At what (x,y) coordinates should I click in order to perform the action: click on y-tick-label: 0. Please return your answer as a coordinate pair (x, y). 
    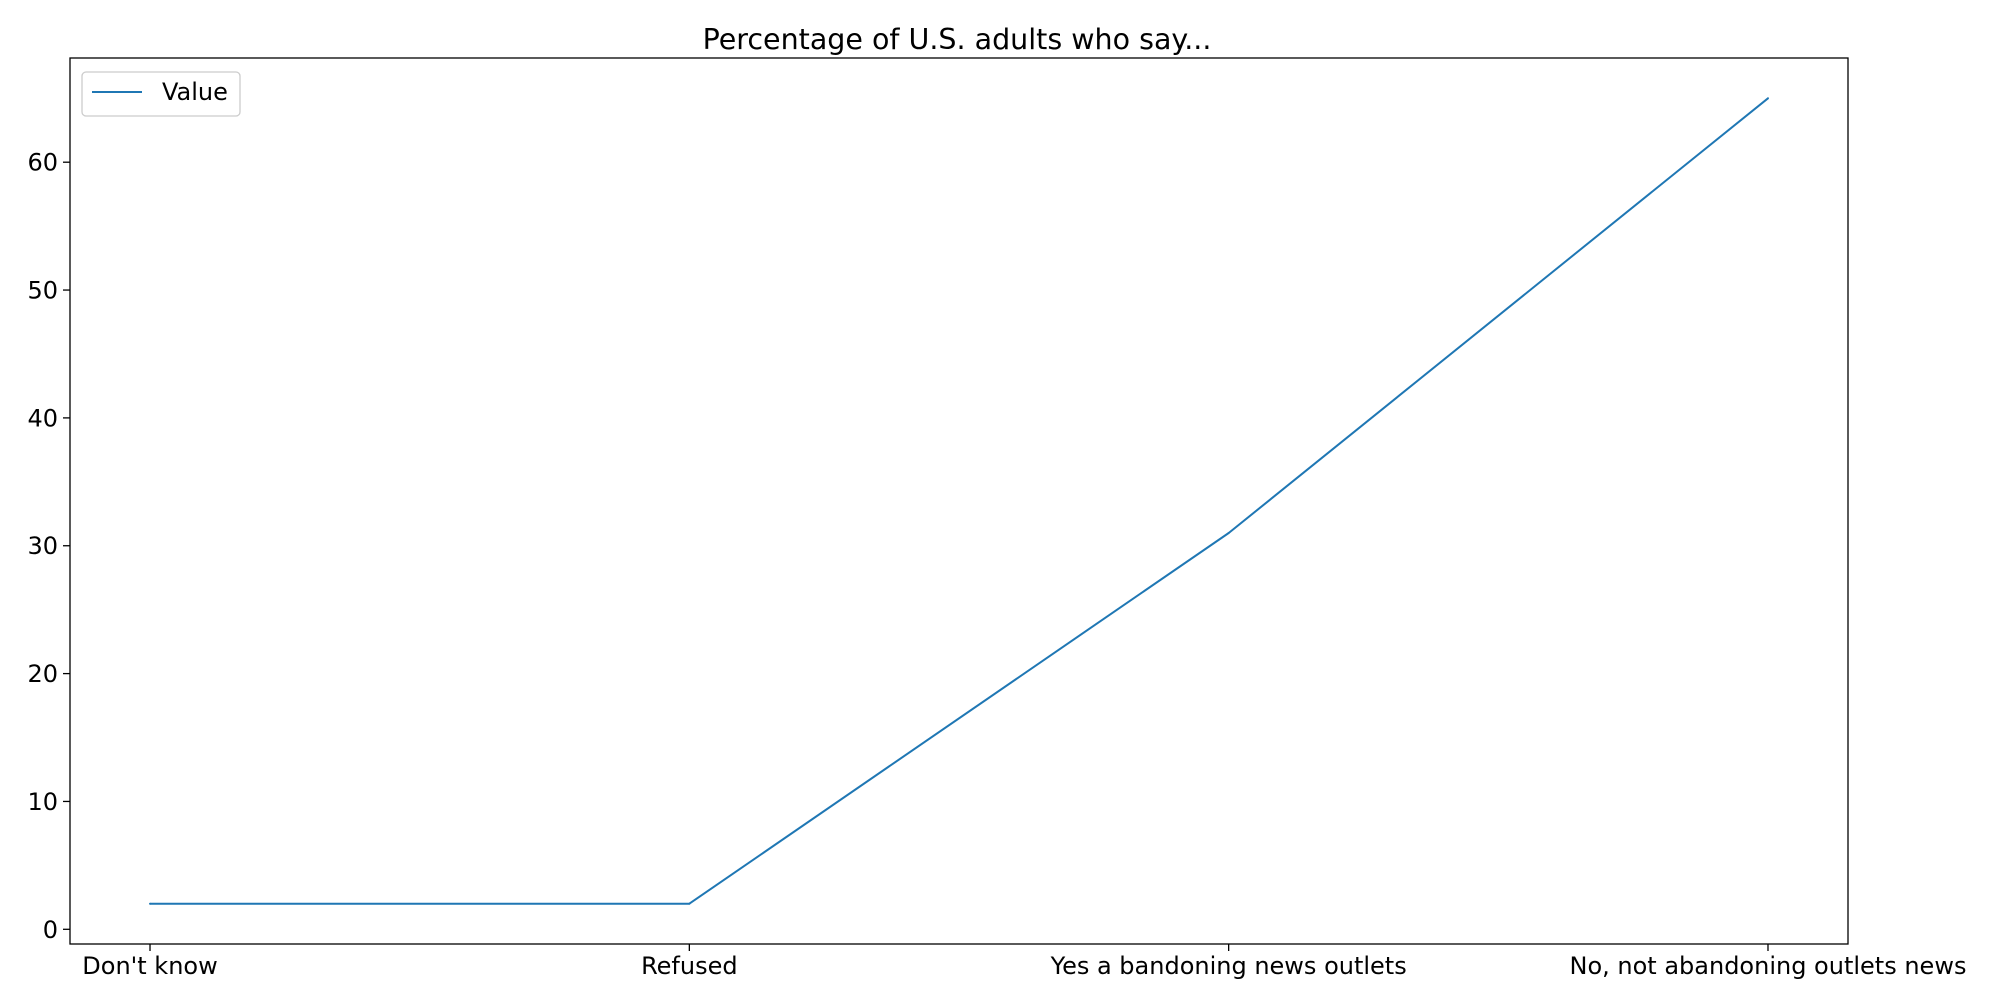
    Looking at the image, I should click on (50, 930).